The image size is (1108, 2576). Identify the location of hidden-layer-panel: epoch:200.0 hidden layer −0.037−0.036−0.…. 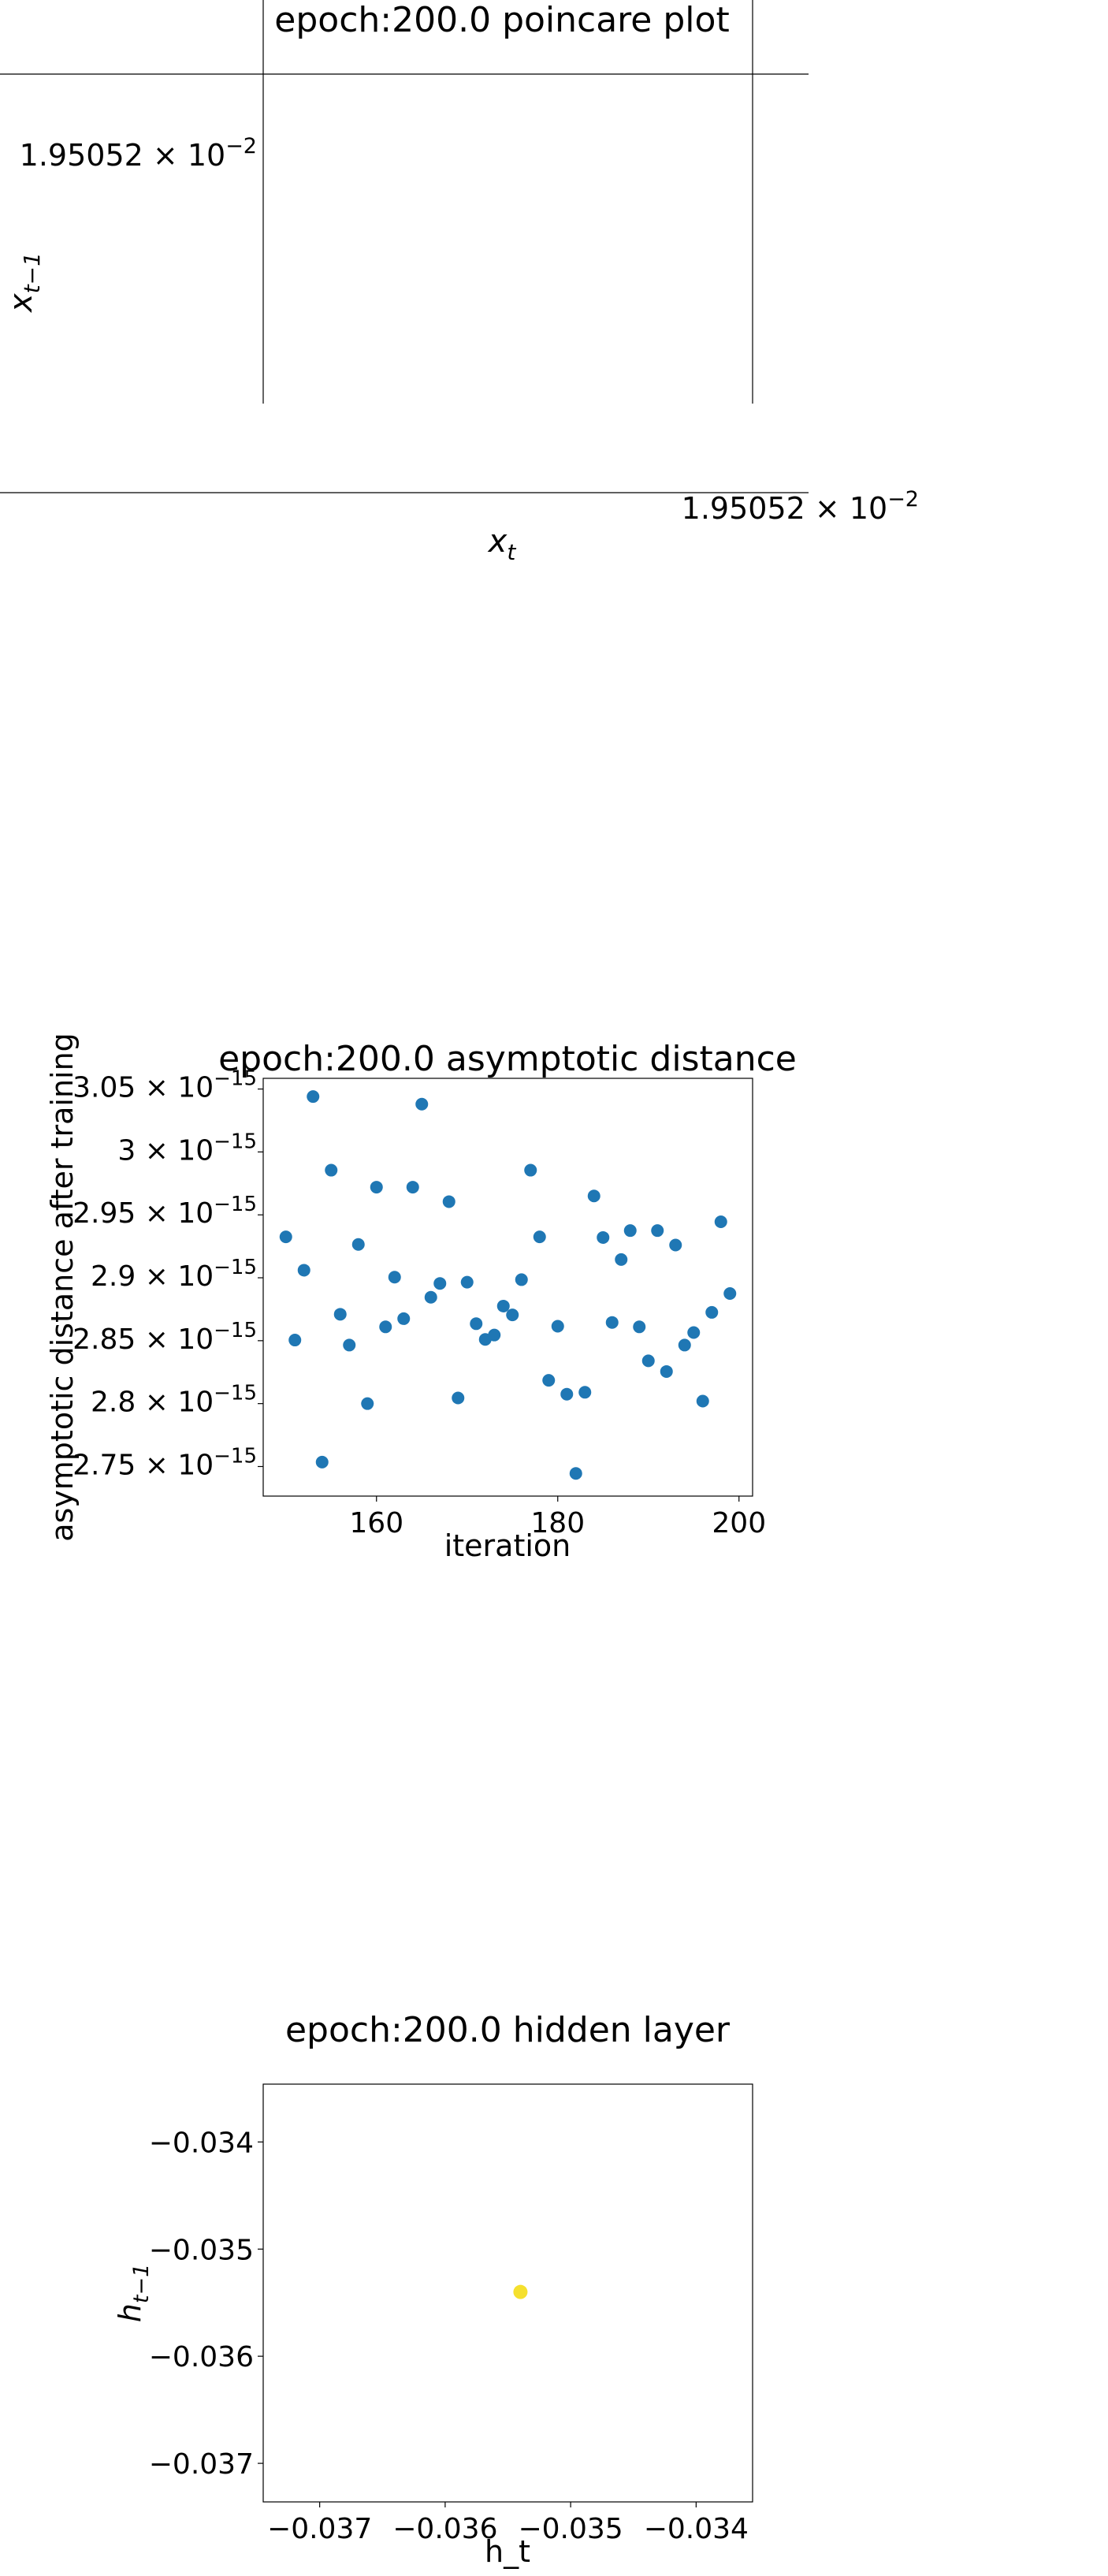
(433, 2289).